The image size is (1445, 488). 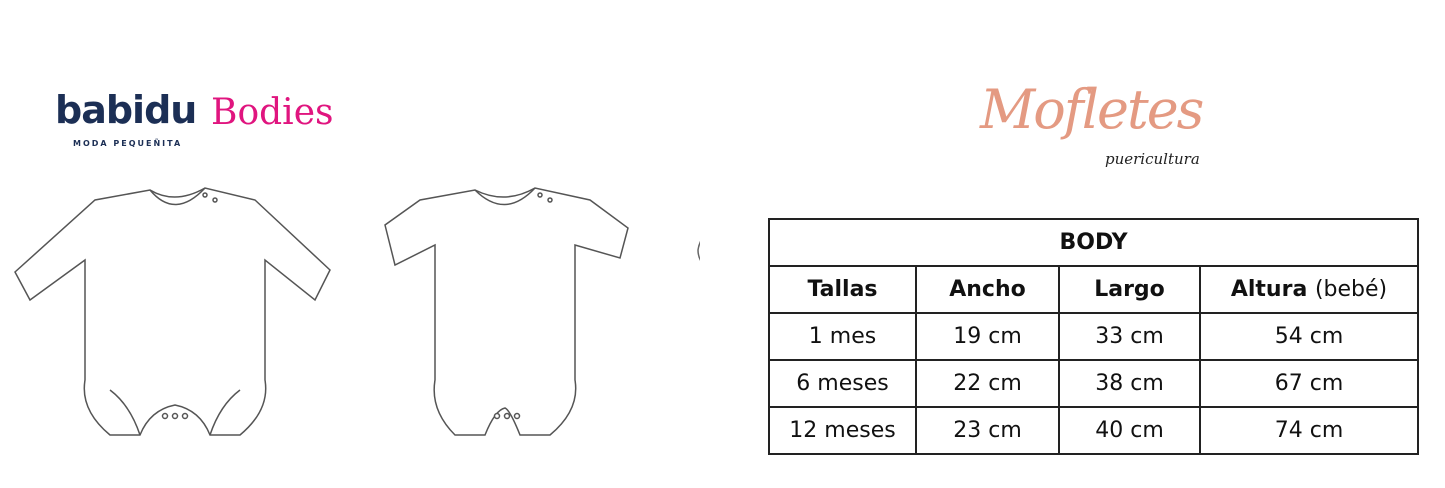 What do you see at coordinates (842, 336) in the screenshot?
I see `cell: 1 mes` at bounding box center [842, 336].